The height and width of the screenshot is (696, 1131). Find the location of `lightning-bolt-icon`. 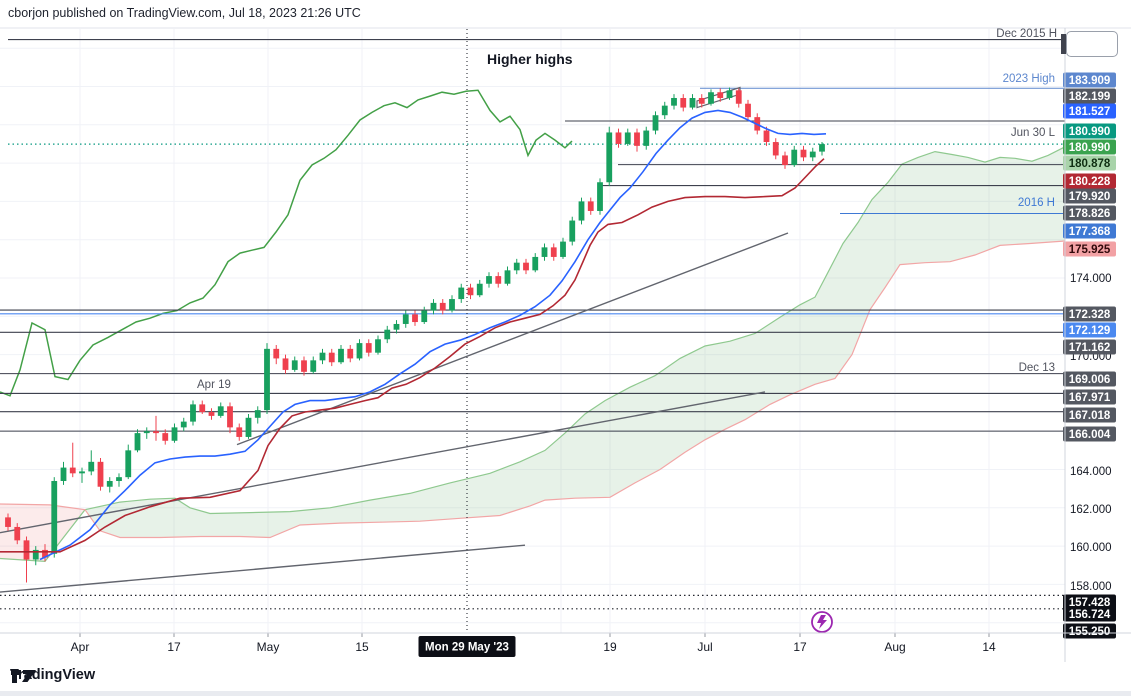

lightning-bolt-icon is located at coordinates (822, 622).